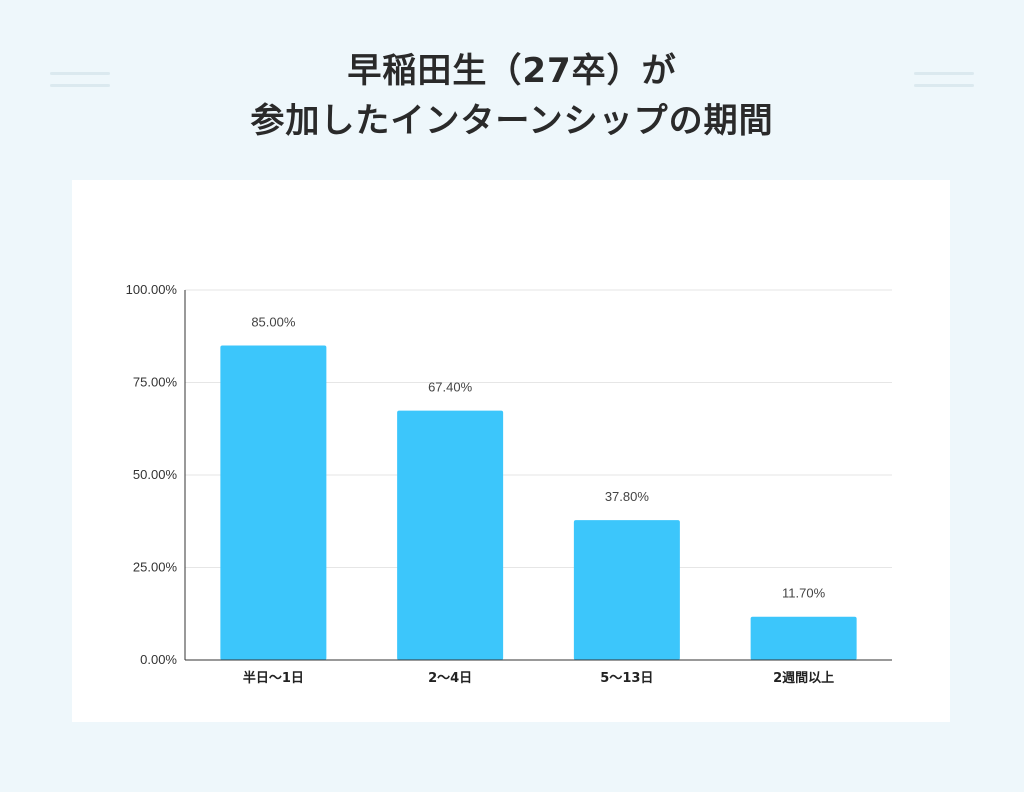 This screenshot has width=1024, height=792. I want to click on page-title-line-2: 参加したインターンシップの期間, so click(512, 121).